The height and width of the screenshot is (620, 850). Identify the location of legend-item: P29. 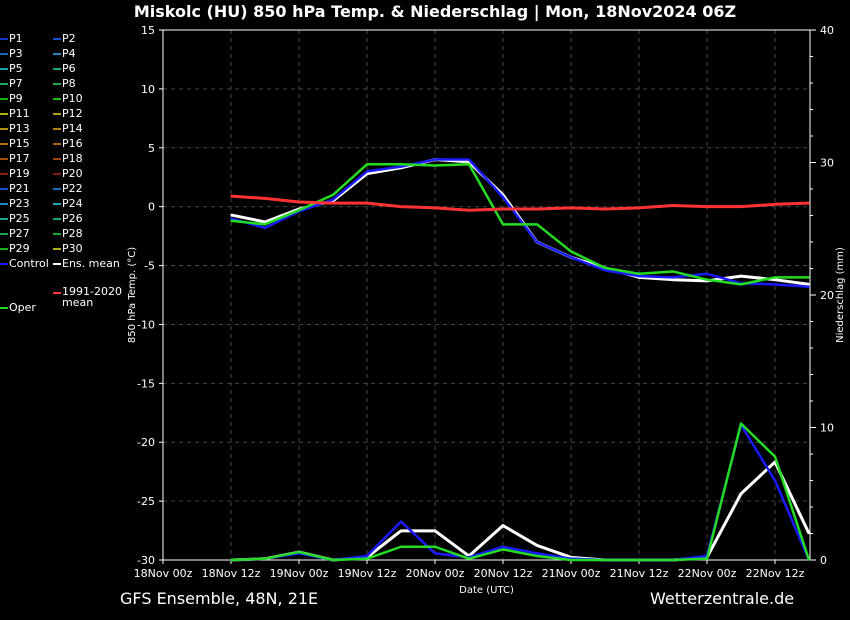
(15, 249).